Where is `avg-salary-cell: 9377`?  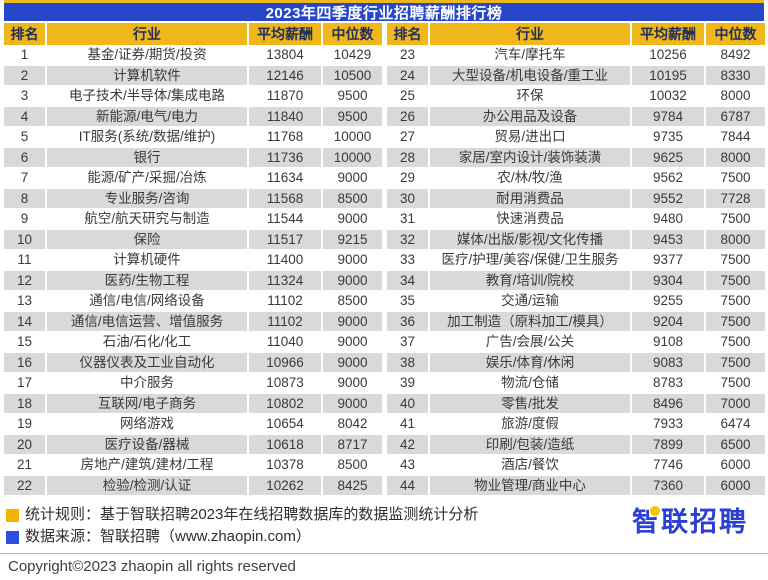 avg-salary-cell: 9377 is located at coordinates (668, 260).